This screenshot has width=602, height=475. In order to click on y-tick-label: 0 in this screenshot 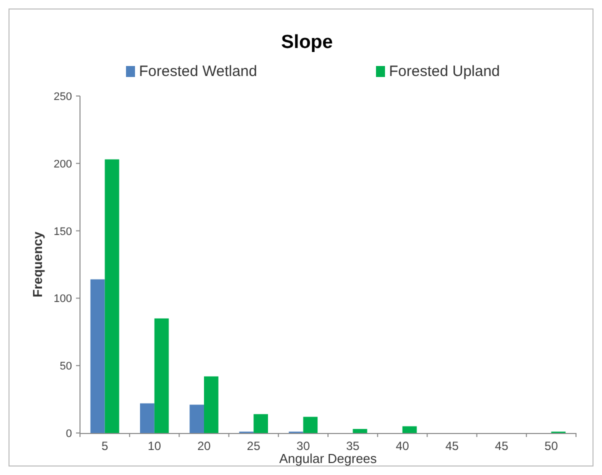, I will do `click(69, 434)`.